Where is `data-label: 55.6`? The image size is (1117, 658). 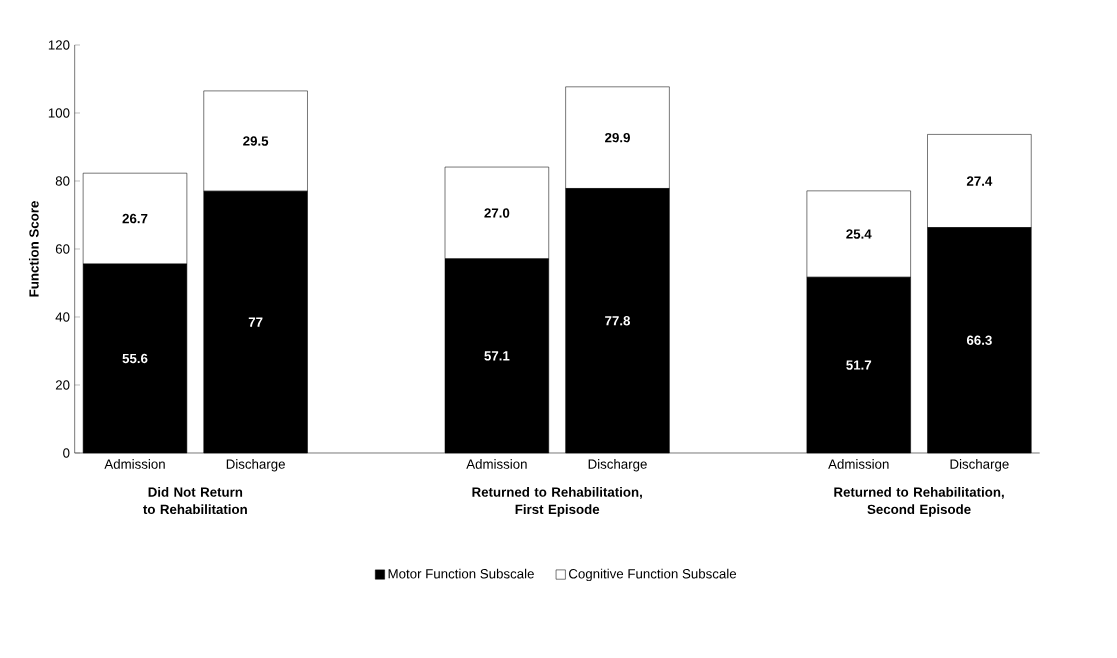
data-label: 55.6 is located at coordinates (135, 358).